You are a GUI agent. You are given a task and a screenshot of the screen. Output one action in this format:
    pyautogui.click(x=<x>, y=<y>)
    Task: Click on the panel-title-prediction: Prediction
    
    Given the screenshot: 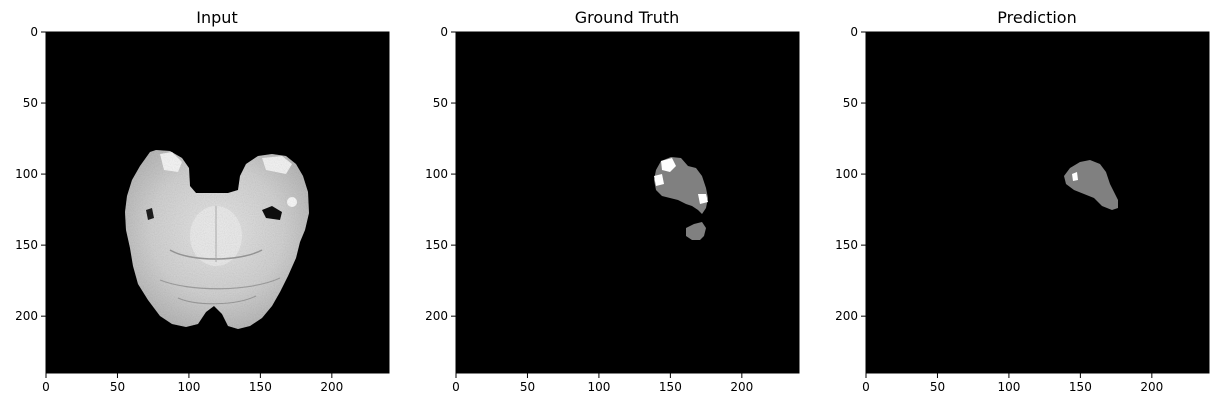 What is the action you would take?
    pyautogui.click(x=1036, y=17)
    